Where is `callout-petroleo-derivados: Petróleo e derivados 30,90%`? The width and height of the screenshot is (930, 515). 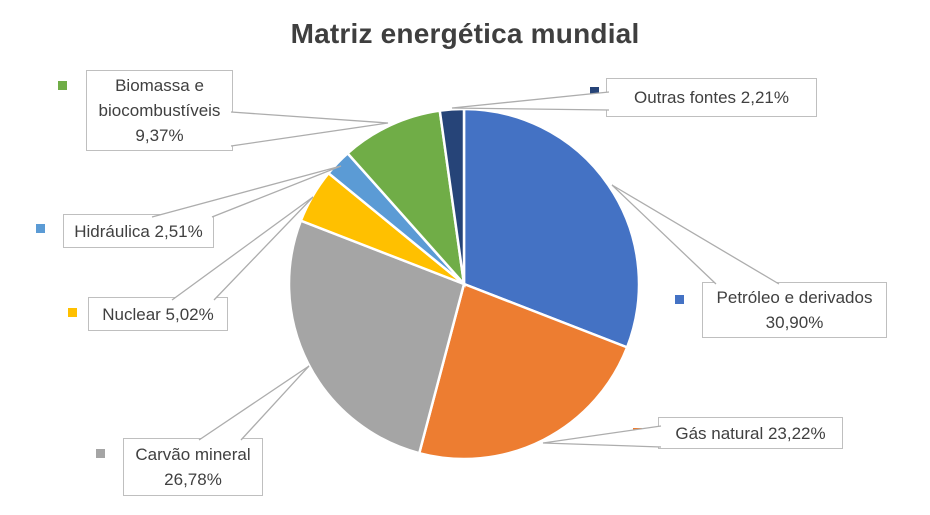 callout-petroleo-derivados: Petróleo e derivados 30,90% is located at coordinates (794, 310).